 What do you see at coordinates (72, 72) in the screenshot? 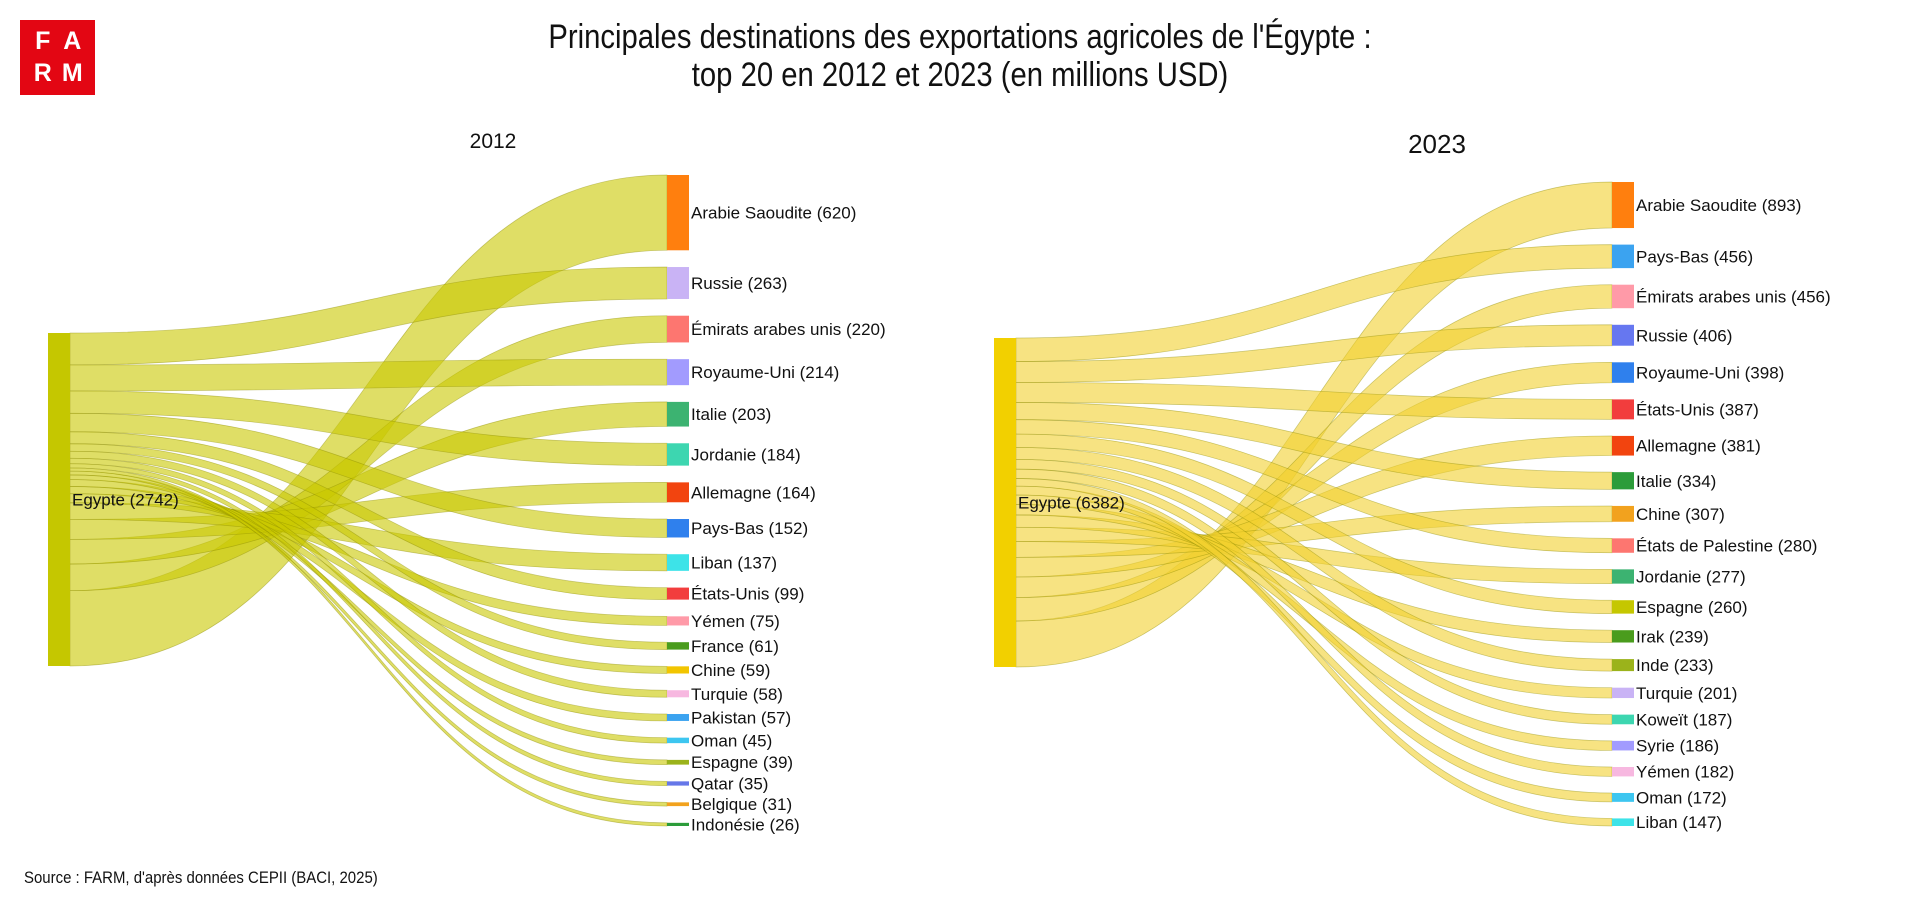
I see `logo-letter: M` at bounding box center [72, 72].